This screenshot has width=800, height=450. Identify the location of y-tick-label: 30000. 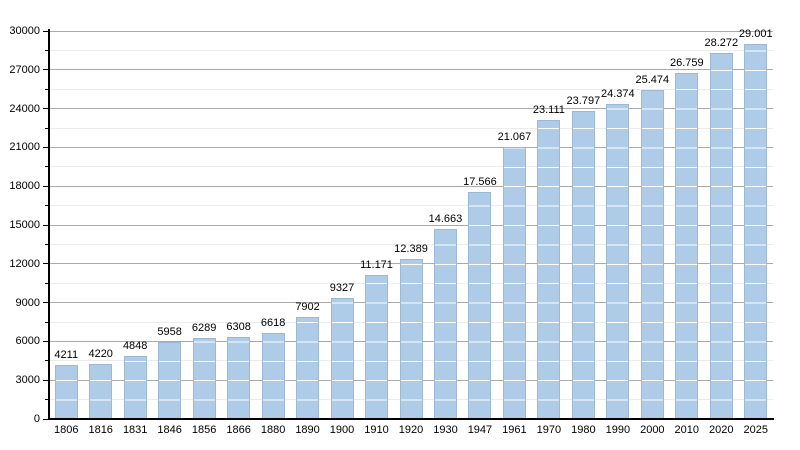
(24, 31).